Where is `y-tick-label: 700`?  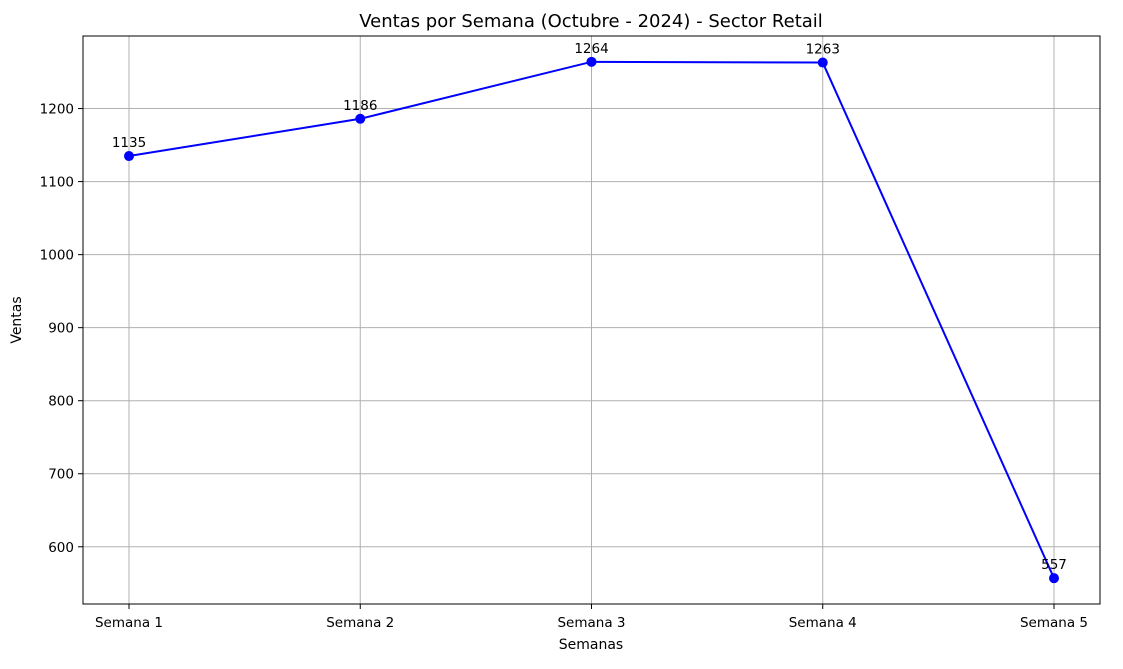
y-tick-label: 700 is located at coordinates (61, 475).